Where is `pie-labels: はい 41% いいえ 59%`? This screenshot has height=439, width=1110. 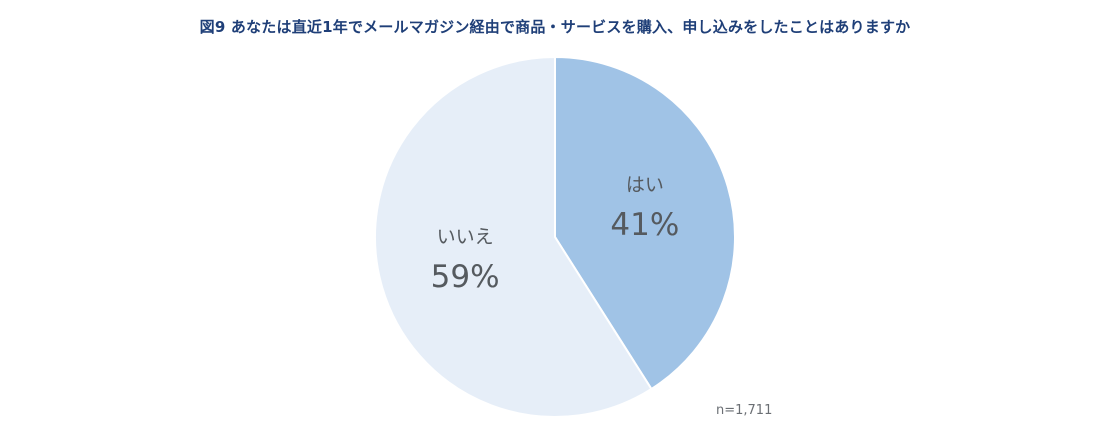
pie-labels: はい 41% いいえ 59% is located at coordinates (555, 234).